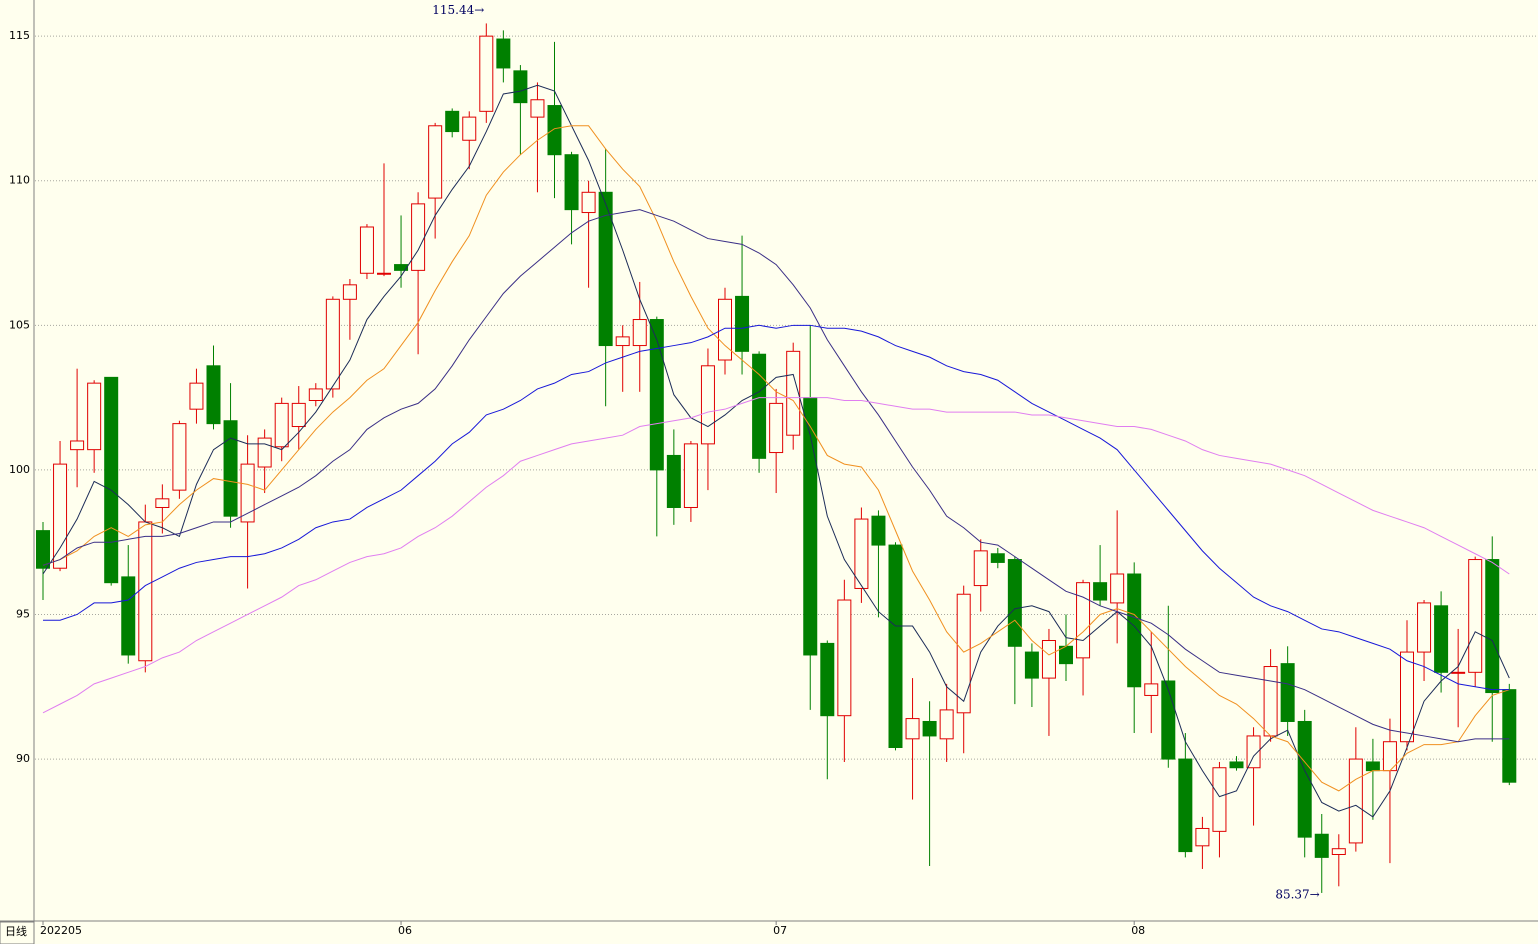 Image resolution: width=1538 pixels, height=944 pixels. Describe the element at coordinates (19, 469) in the screenshot. I see `y-tick-label: 100` at that location.